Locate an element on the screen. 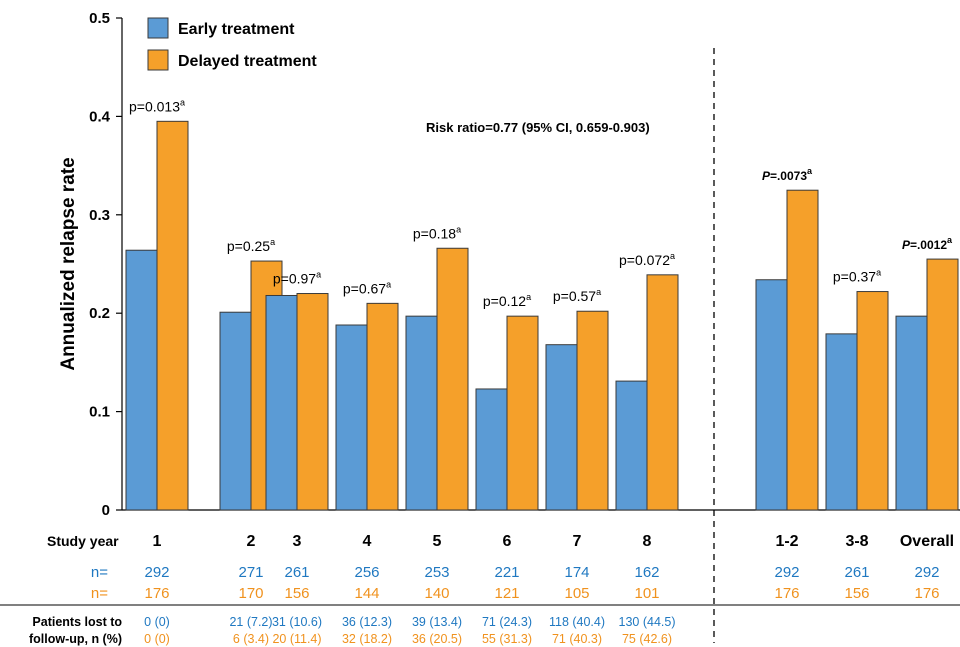  lost-early-value: 0 (0) is located at coordinates (157, 622).